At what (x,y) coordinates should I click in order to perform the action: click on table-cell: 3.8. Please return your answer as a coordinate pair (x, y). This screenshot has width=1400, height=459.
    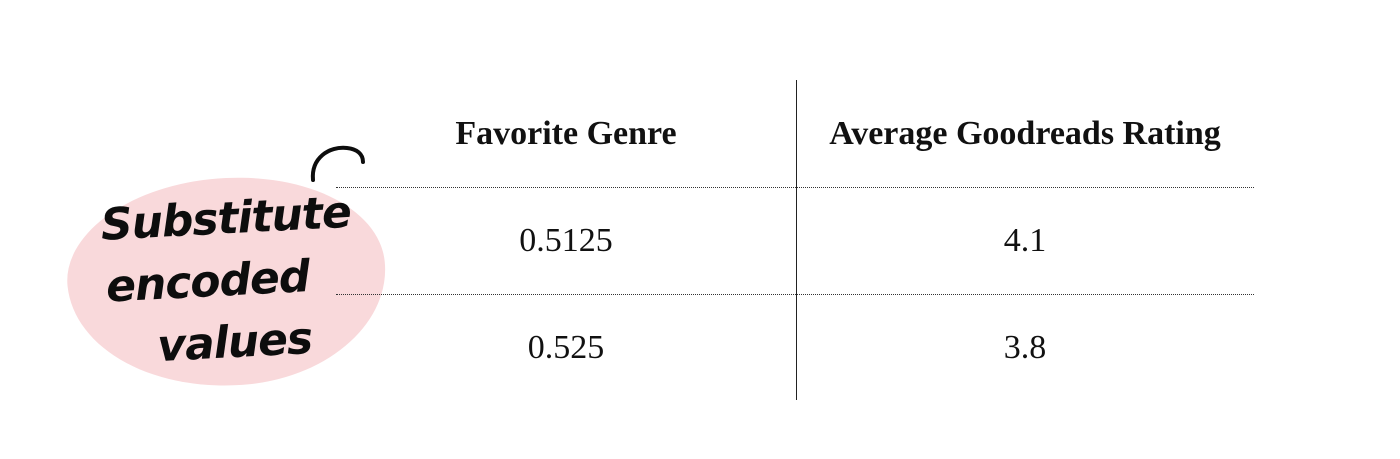
    Looking at the image, I should click on (1025, 347).